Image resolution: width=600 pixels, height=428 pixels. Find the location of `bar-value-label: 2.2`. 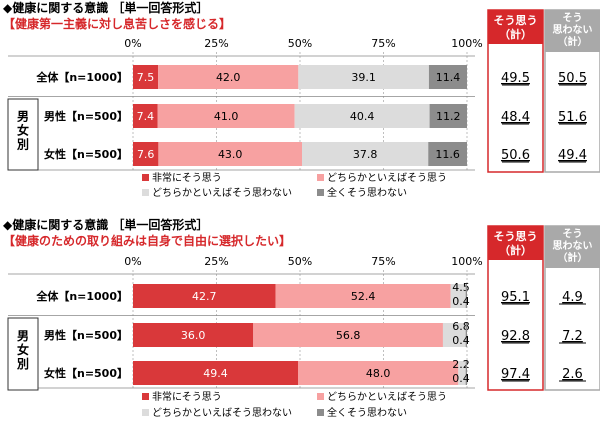

bar-value-label: 2.2 is located at coordinates (461, 364).